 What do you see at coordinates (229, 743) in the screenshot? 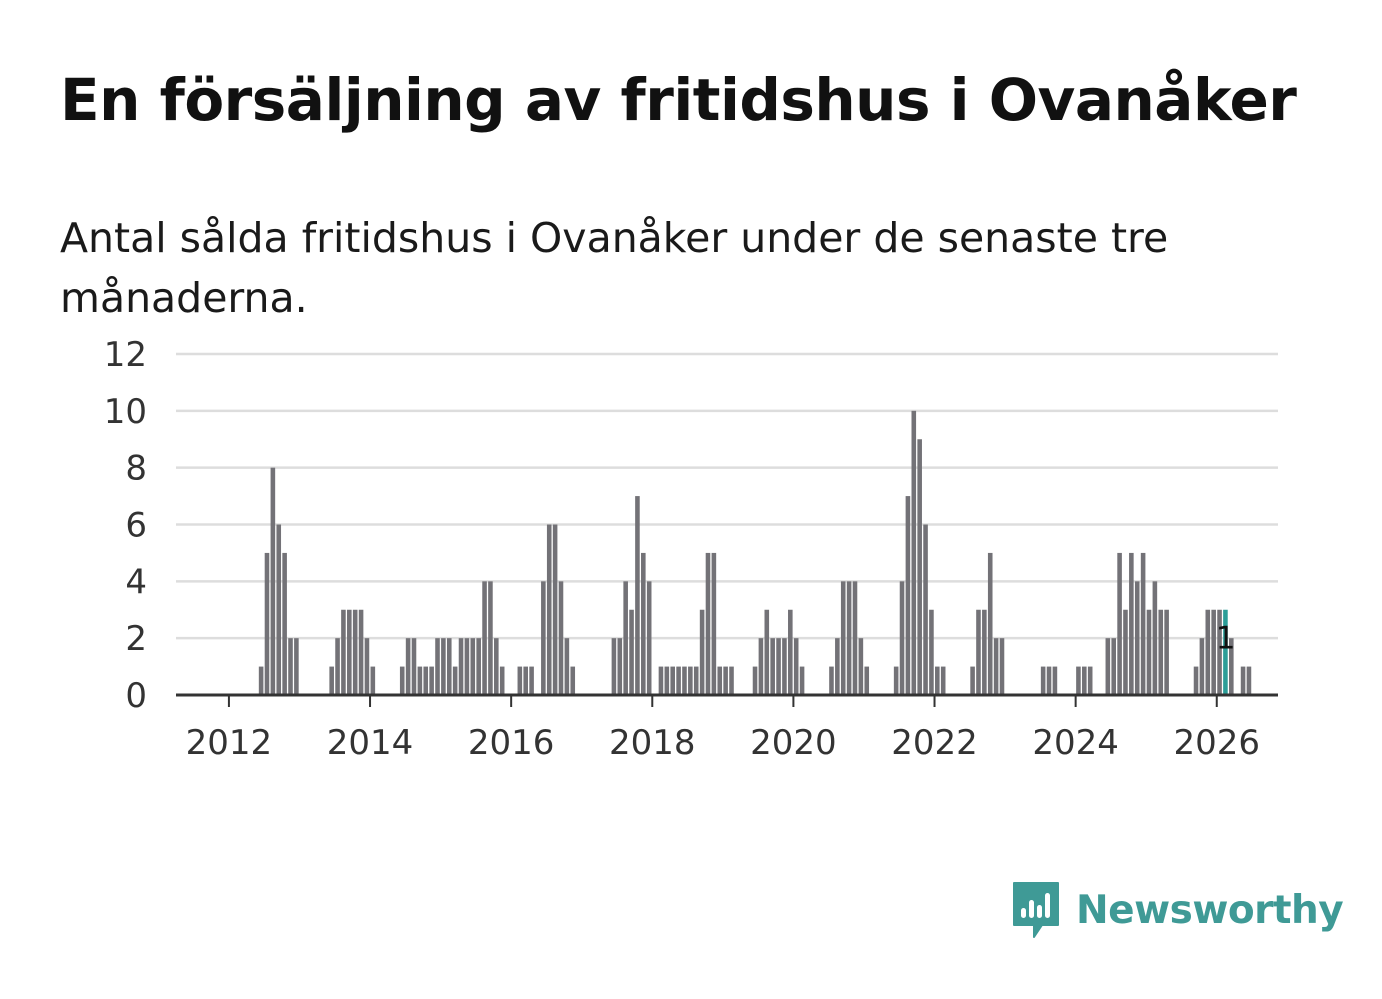
I see `x-tick-label: 2012` at bounding box center [229, 743].